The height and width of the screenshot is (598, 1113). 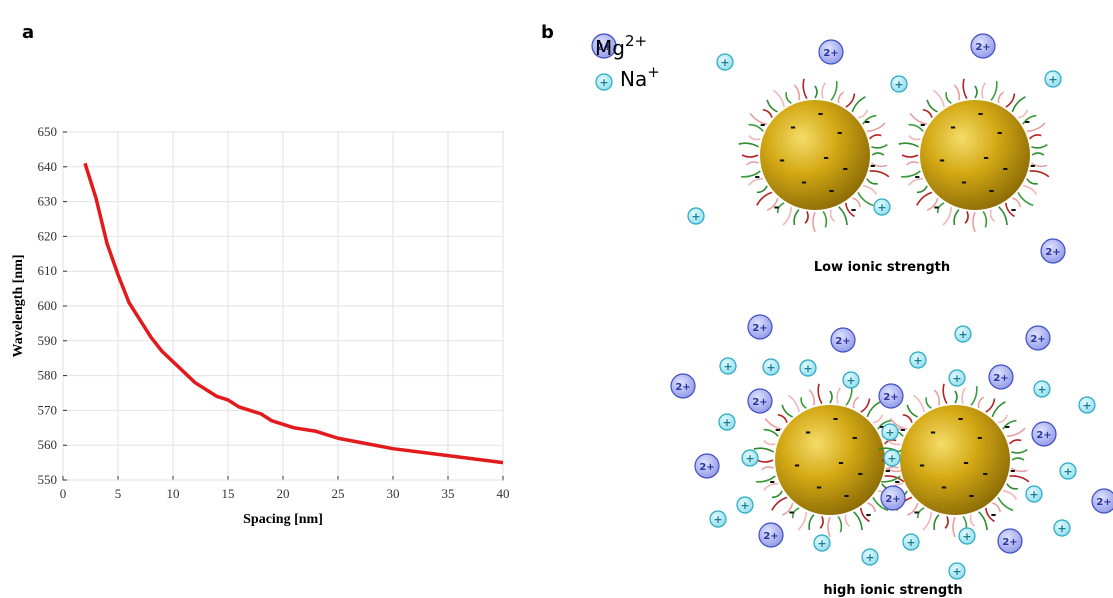 What do you see at coordinates (882, 267) in the screenshot?
I see `caption: Low ionic strength` at bounding box center [882, 267].